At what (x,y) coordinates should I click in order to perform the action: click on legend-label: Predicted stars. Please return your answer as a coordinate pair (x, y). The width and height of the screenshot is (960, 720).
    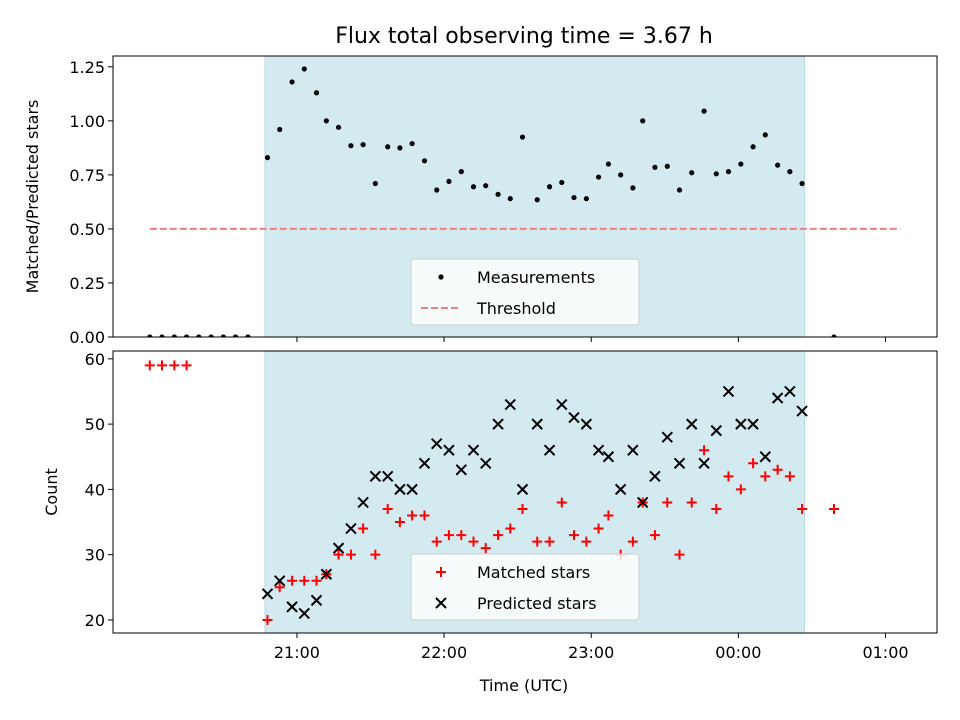
    Looking at the image, I should click on (537, 603).